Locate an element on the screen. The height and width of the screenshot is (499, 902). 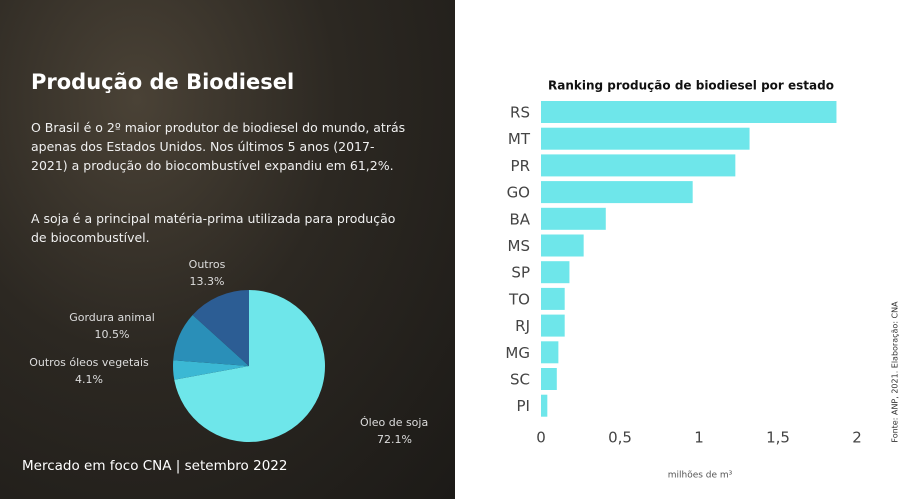
y-tick-label: BA is located at coordinates (519, 219).